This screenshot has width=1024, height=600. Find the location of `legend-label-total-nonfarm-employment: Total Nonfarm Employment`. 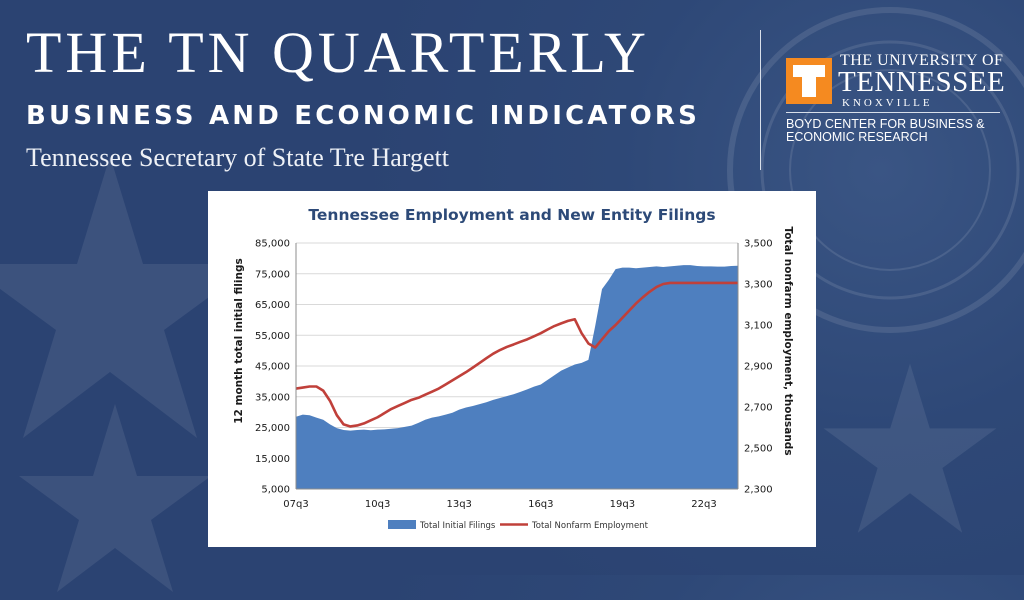

legend-label-total-nonfarm-employment: Total Nonfarm Employment is located at coordinates (590, 526).